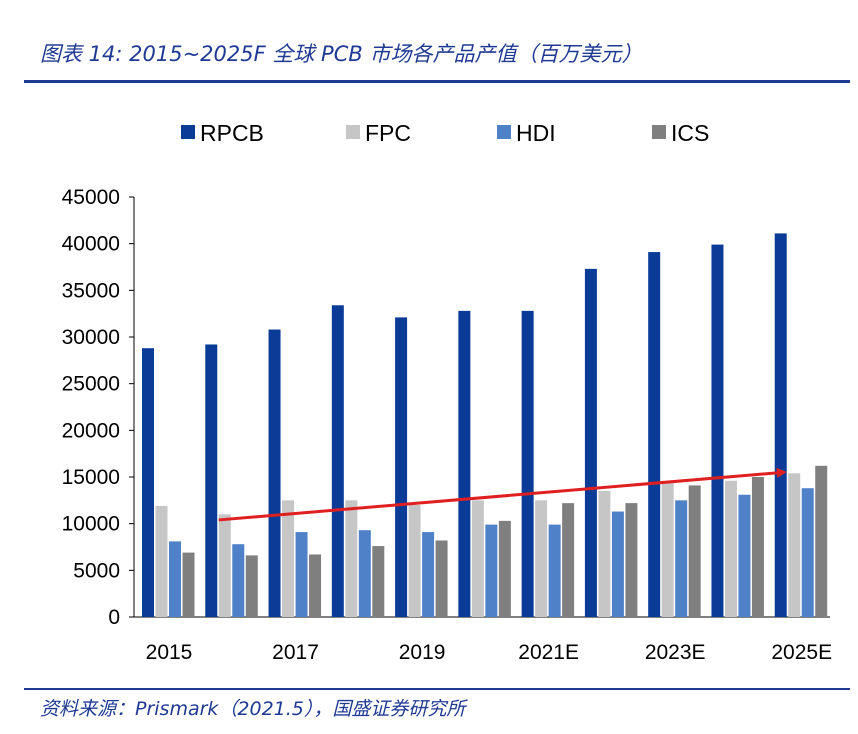 This screenshot has width=858, height=734. Describe the element at coordinates (91, 197) in the screenshot. I see `y-tick-label: 45000` at that location.